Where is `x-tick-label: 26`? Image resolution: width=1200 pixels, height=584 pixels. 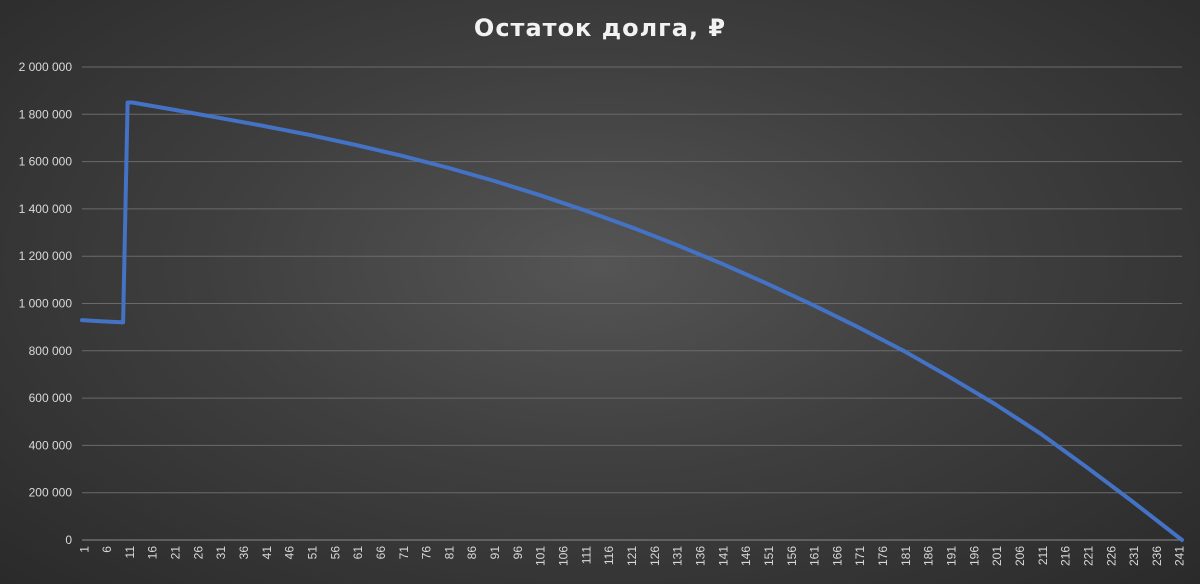 x-tick-label: 26 is located at coordinates (198, 553).